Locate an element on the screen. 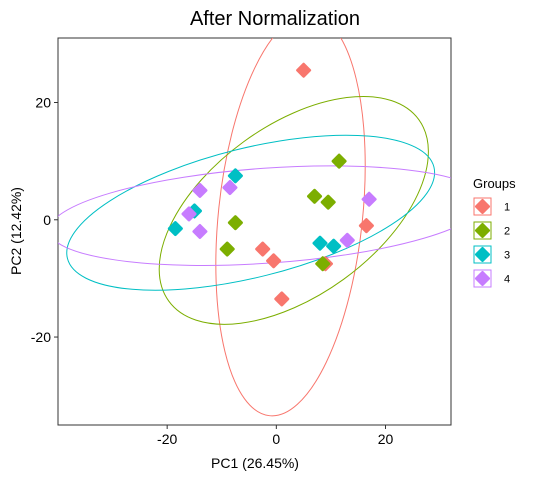 This screenshot has width=537, height=477. chart-title: After Normalization is located at coordinates (275, 19).